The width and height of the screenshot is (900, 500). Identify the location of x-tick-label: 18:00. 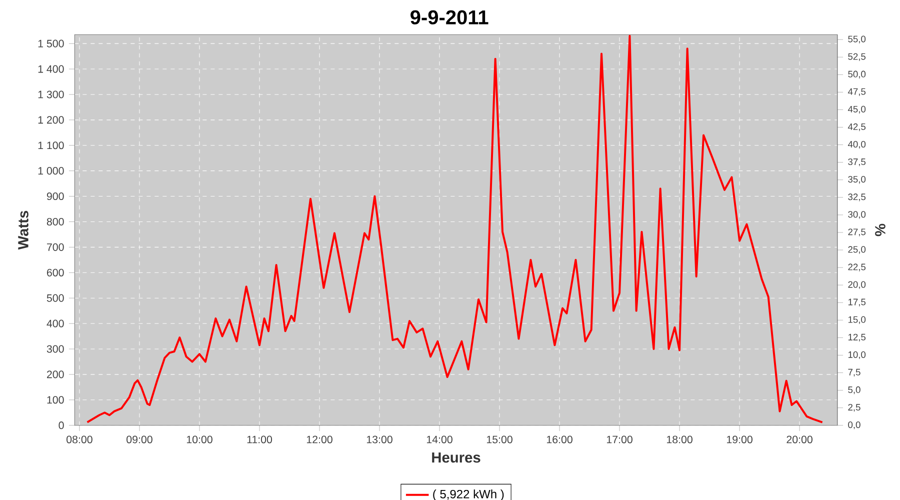
(679, 440).